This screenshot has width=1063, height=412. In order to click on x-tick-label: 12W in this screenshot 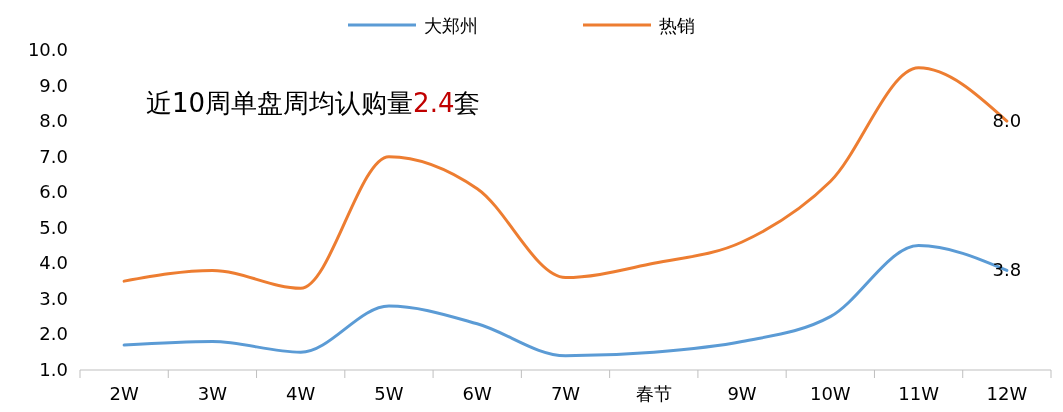, I will do `click(1007, 393)`.